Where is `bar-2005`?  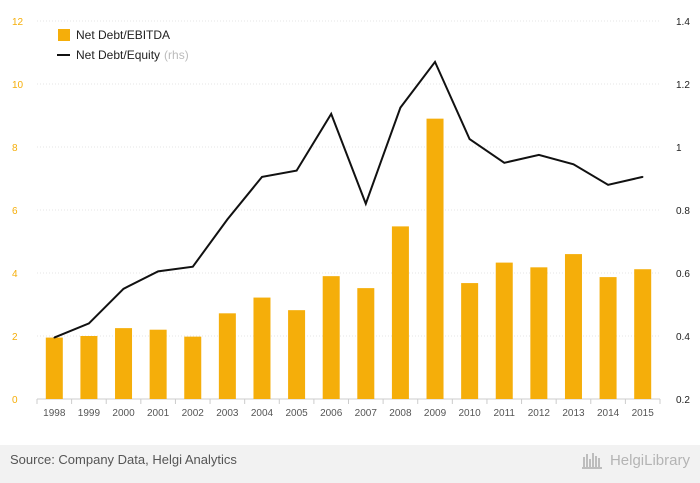
bar-2005 is located at coordinates (297, 354).